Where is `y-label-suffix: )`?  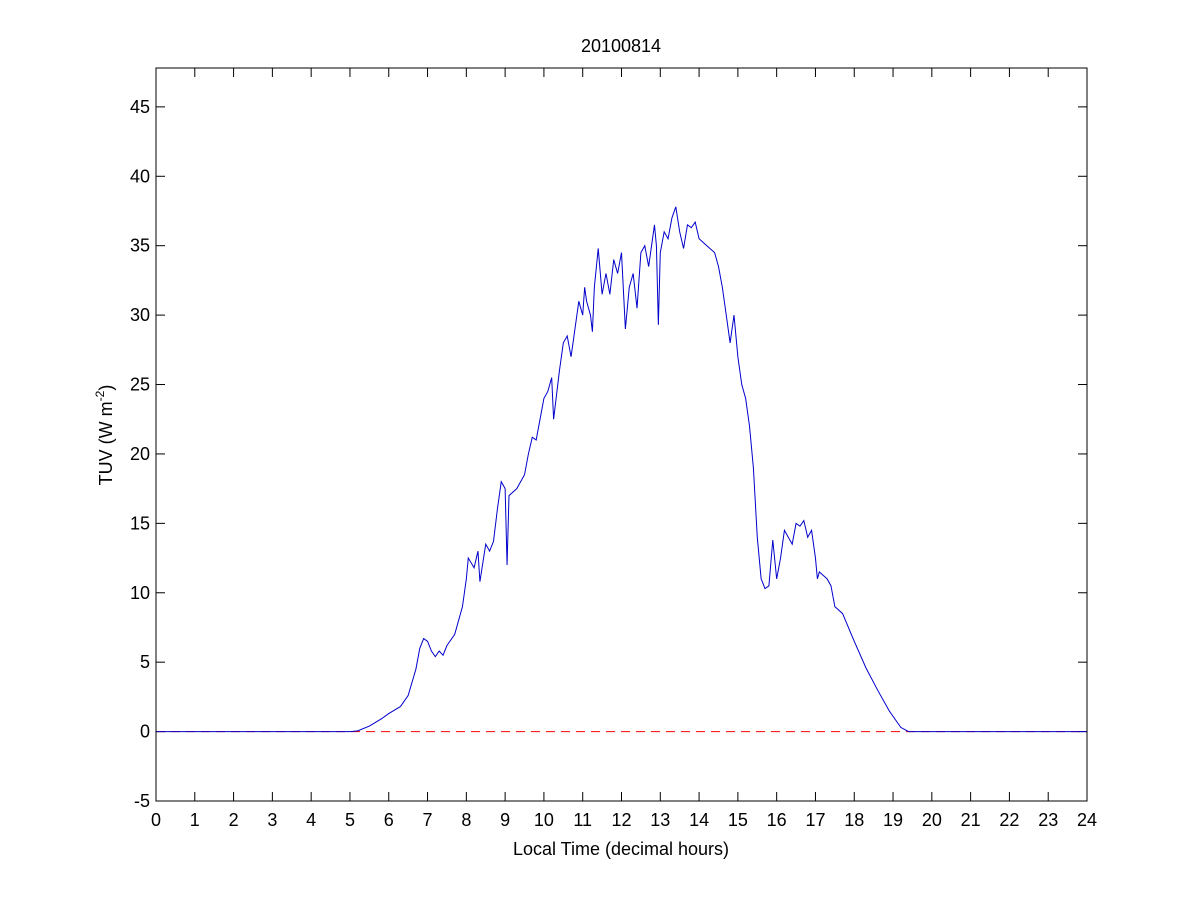
y-label-suffix: ) is located at coordinates (106, 388).